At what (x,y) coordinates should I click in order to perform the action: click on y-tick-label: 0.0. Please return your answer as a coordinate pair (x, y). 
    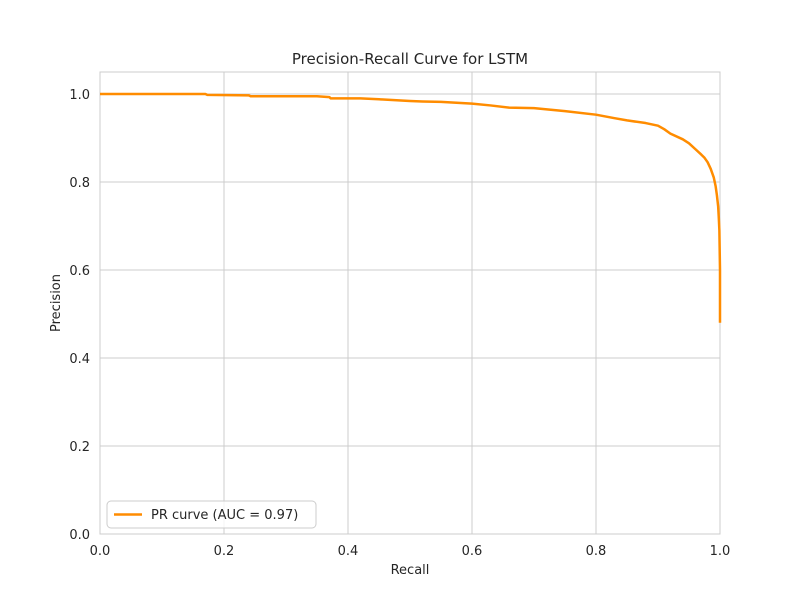
    Looking at the image, I should click on (79, 535).